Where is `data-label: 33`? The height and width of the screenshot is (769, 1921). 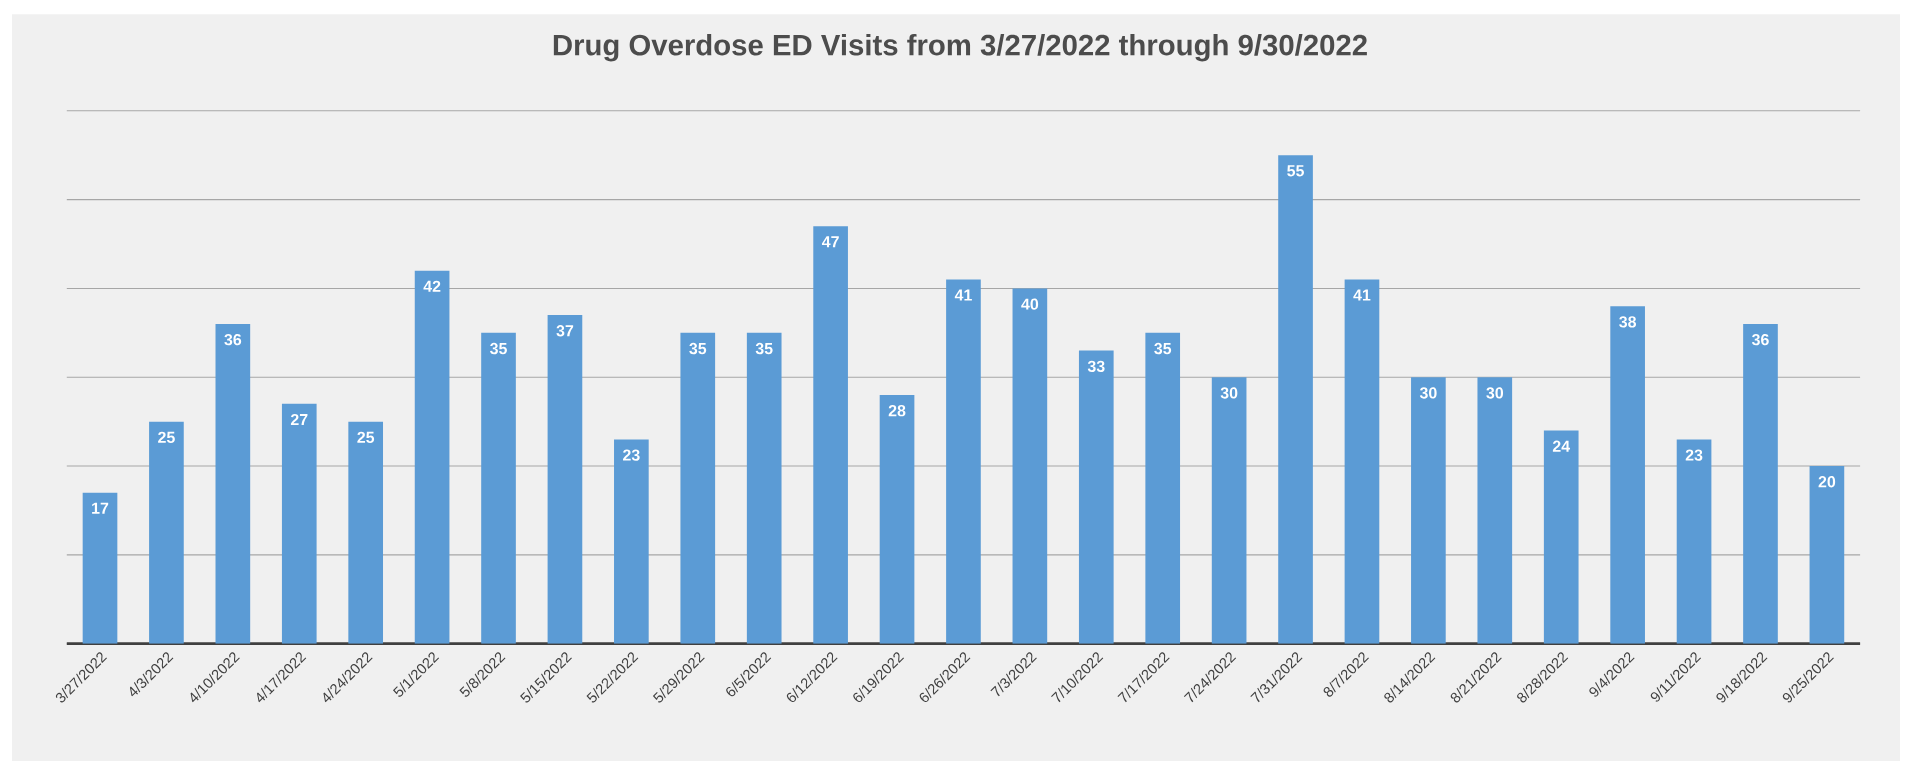 data-label: 33 is located at coordinates (1096, 366).